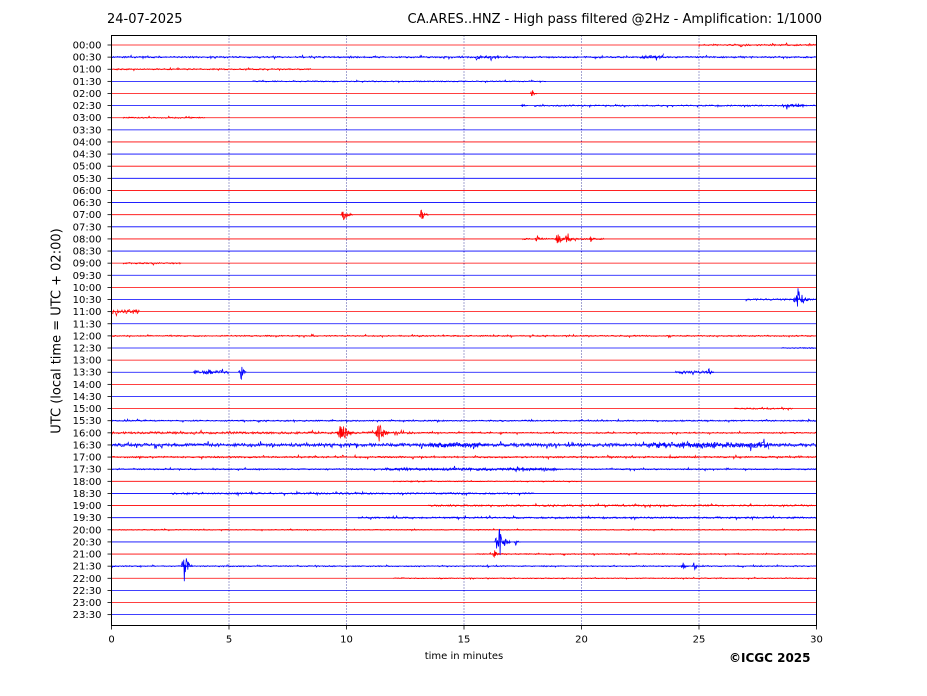  I want to click on x-tick-label: 10, so click(346, 640).